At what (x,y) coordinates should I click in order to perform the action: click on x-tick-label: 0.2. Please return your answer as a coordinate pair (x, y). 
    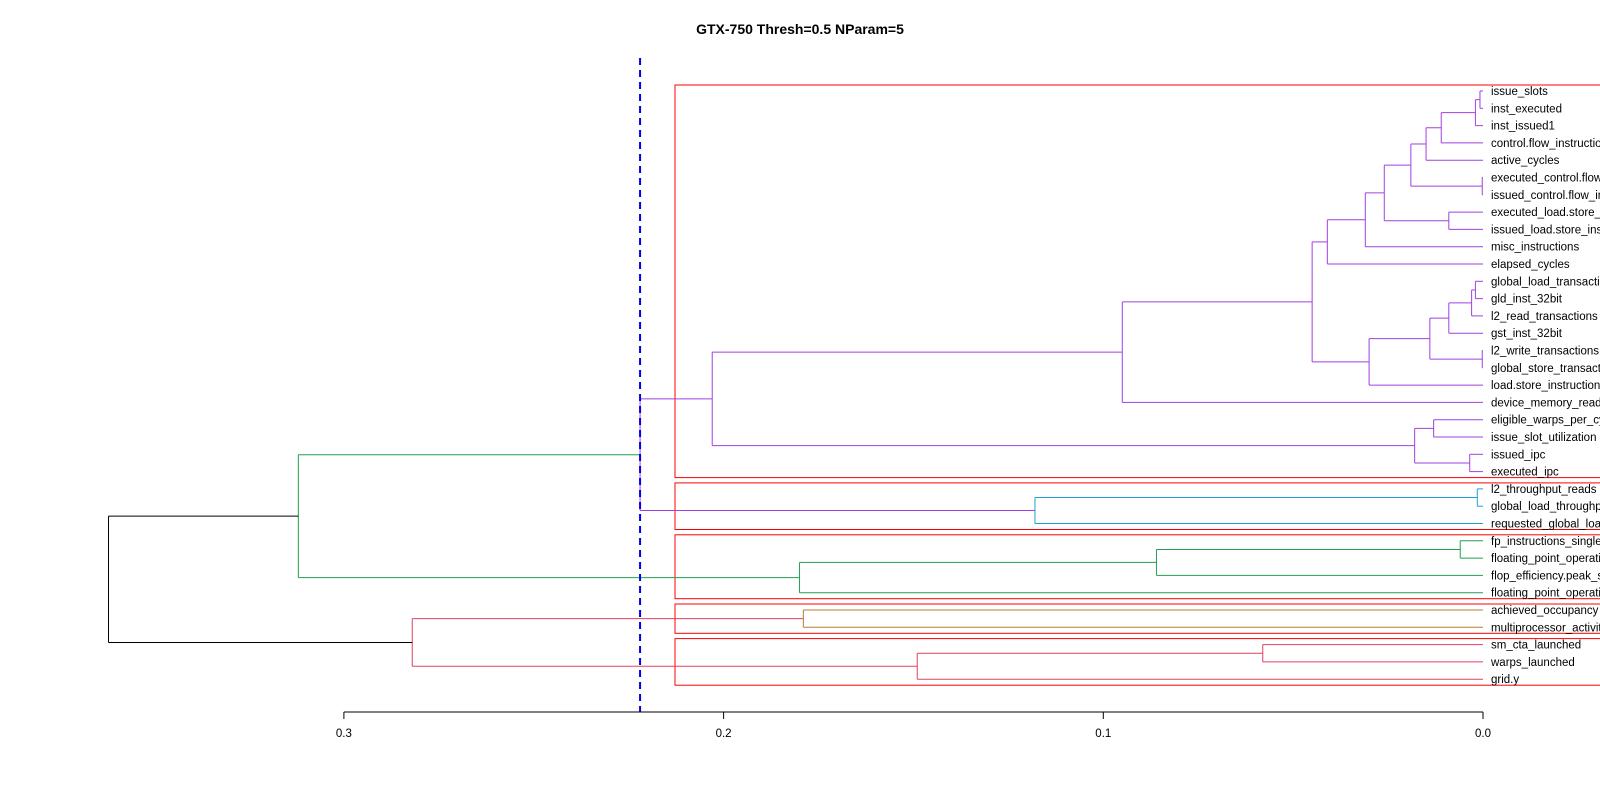
    Looking at the image, I should click on (724, 734).